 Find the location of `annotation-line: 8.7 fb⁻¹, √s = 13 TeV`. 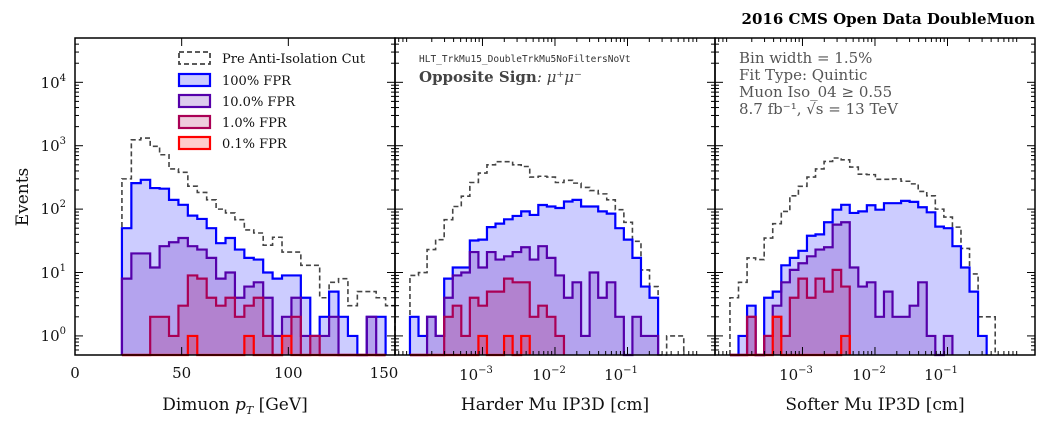

annotation-line: 8.7 fb⁻¹, √s = 13 TeV is located at coordinates (819, 109).